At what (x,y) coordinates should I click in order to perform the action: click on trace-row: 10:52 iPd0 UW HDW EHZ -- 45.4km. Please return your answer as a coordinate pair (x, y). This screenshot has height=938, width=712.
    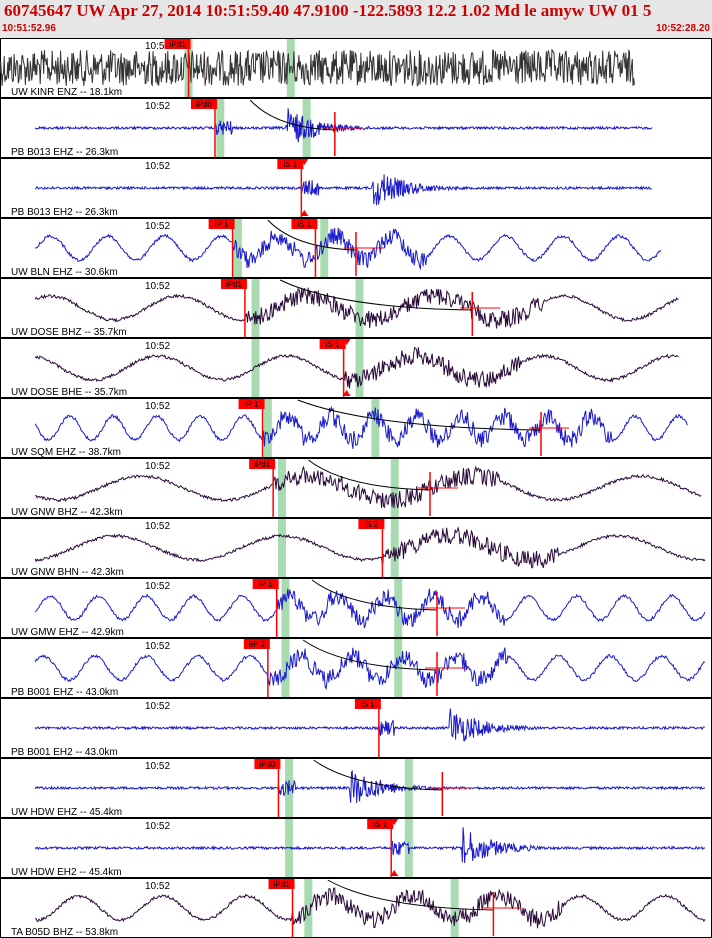
    Looking at the image, I should click on (356, 788).